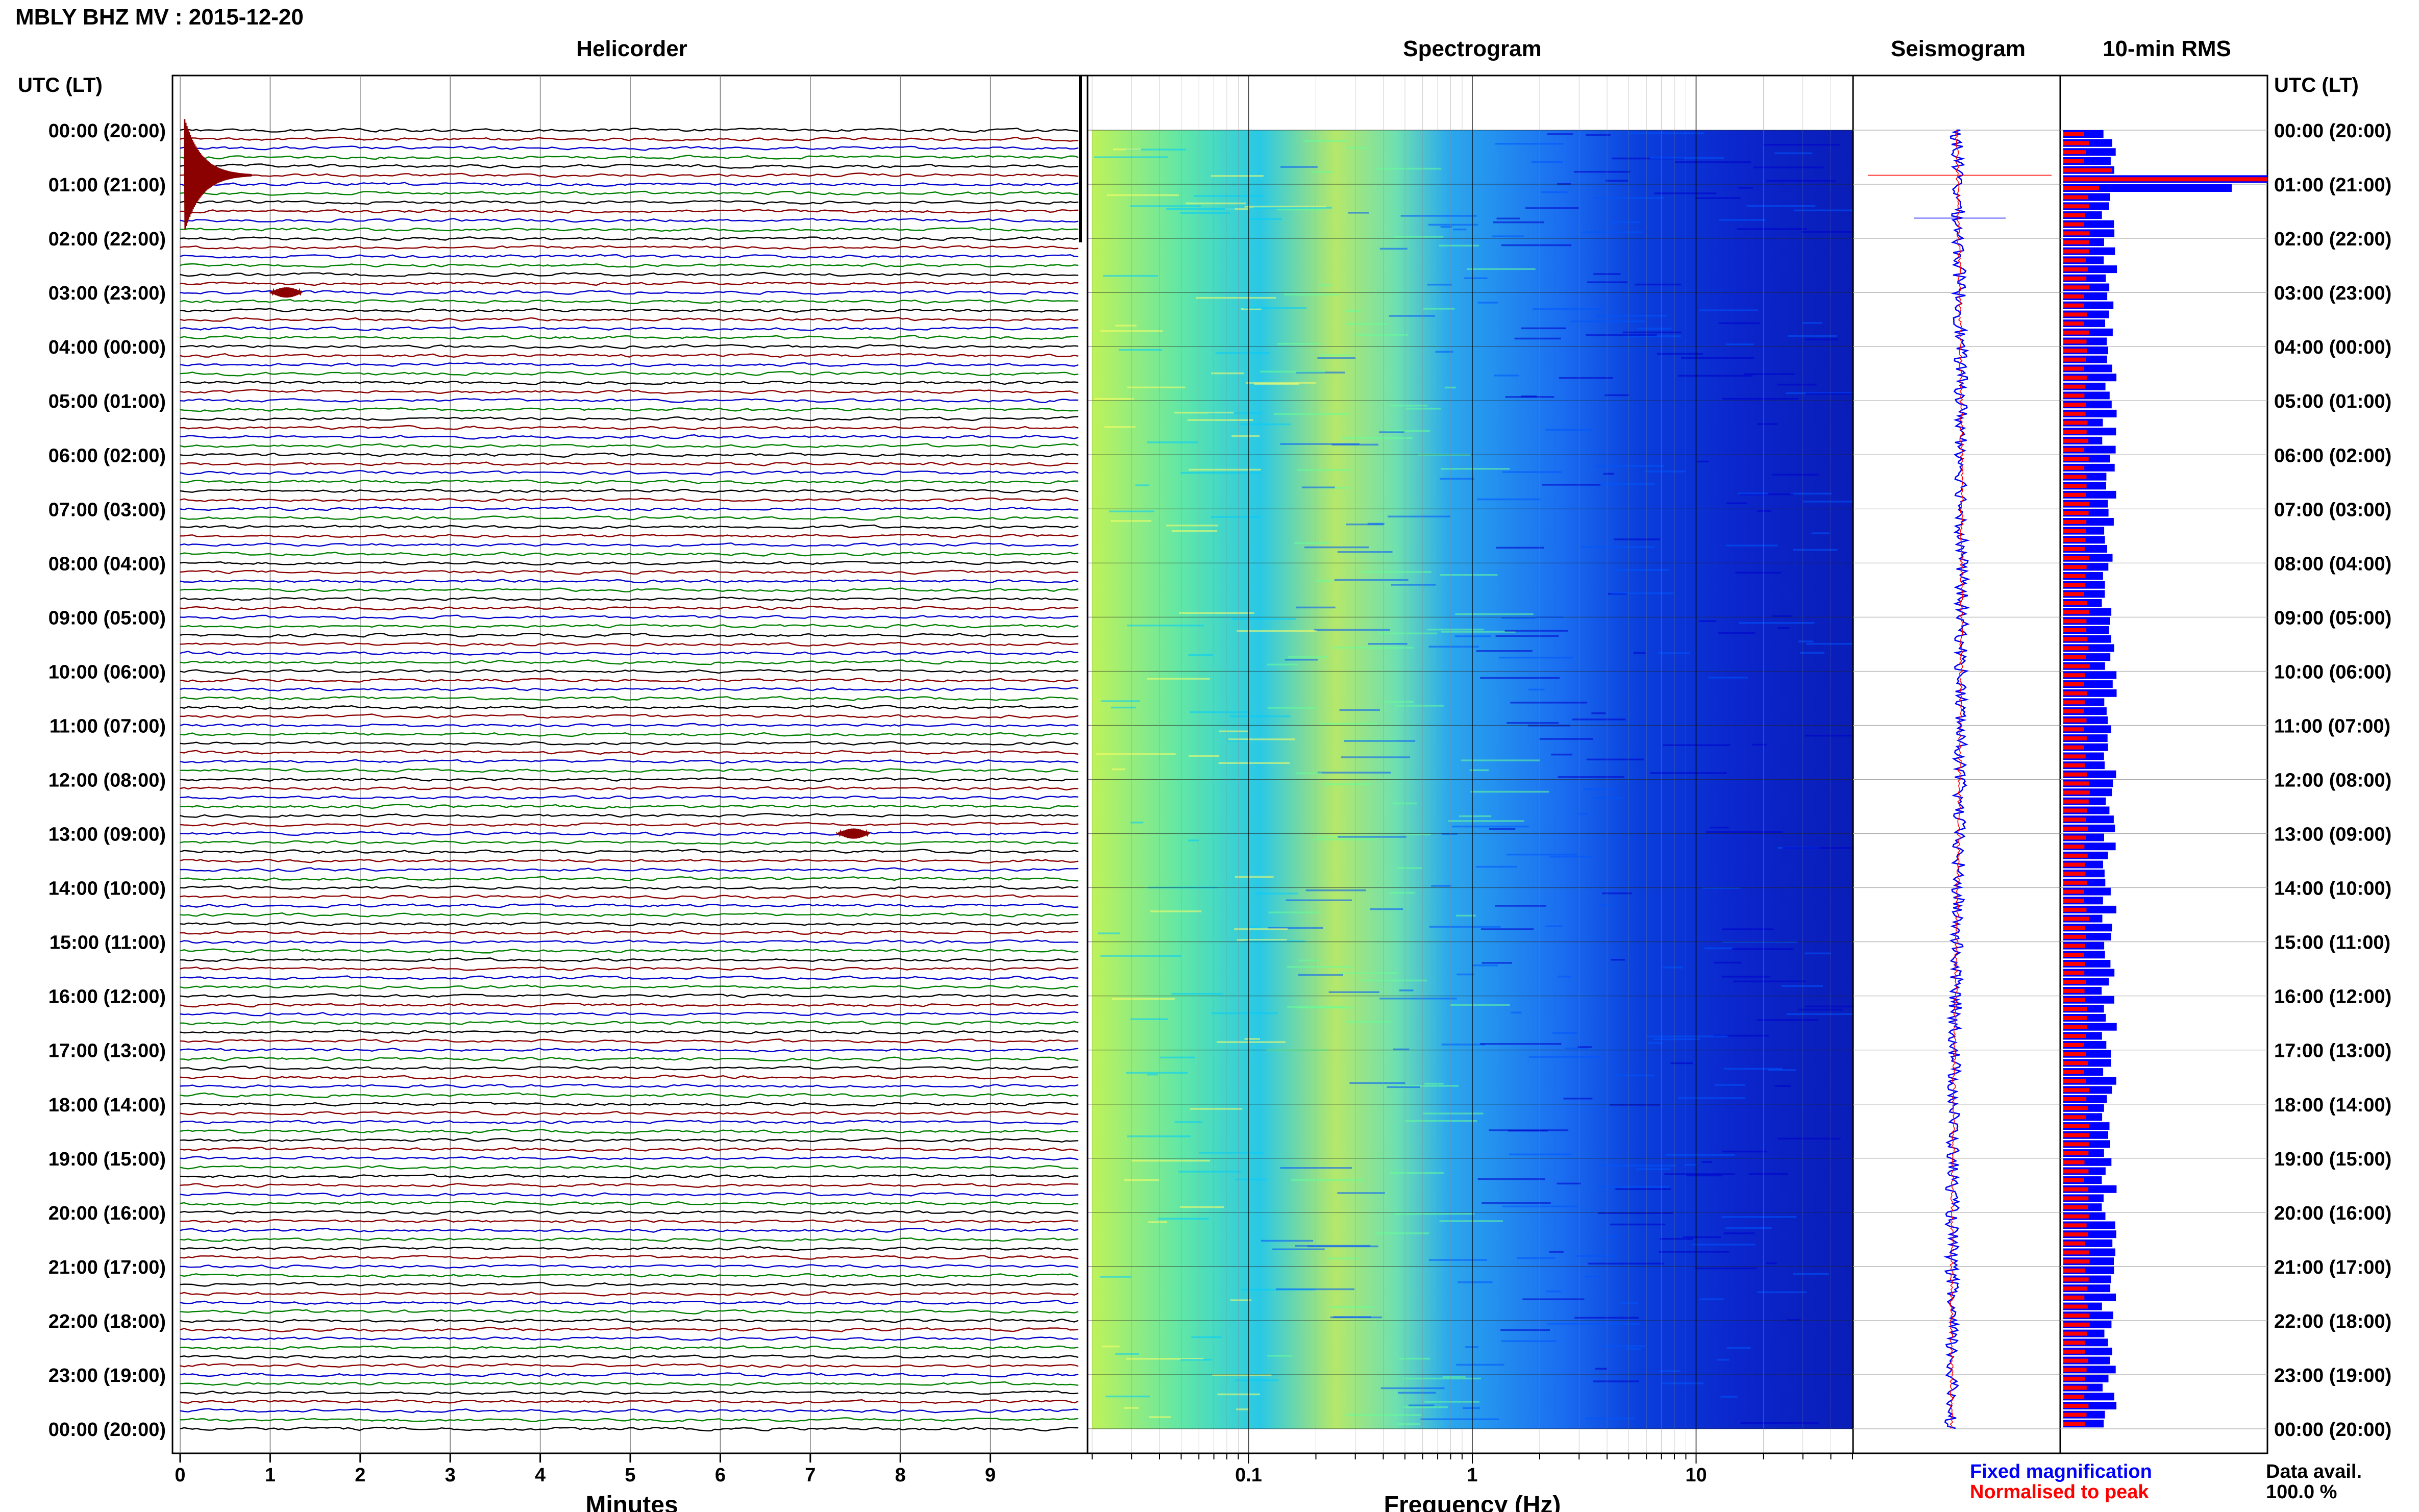 The width and height of the screenshot is (2419, 1512). What do you see at coordinates (1248, 1475) in the screenshot?
I see `spectrogram-x-tick-label: 0.1` at bounding box center [1248, 1475].